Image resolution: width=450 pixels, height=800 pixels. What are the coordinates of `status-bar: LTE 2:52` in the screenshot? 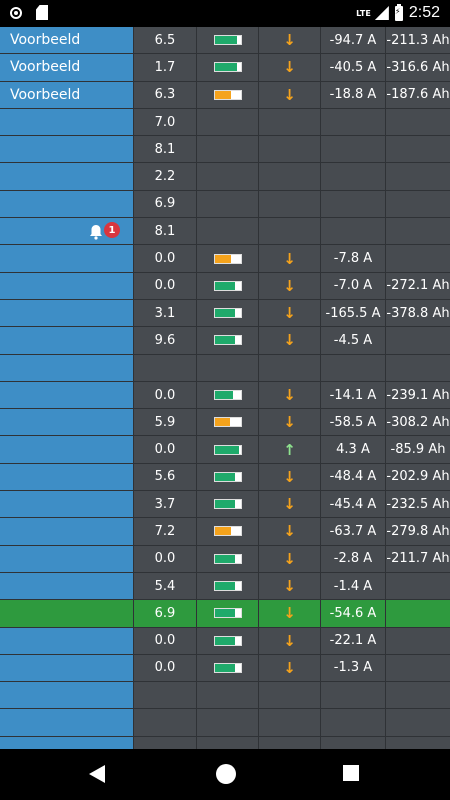 It's located at (225, 13).